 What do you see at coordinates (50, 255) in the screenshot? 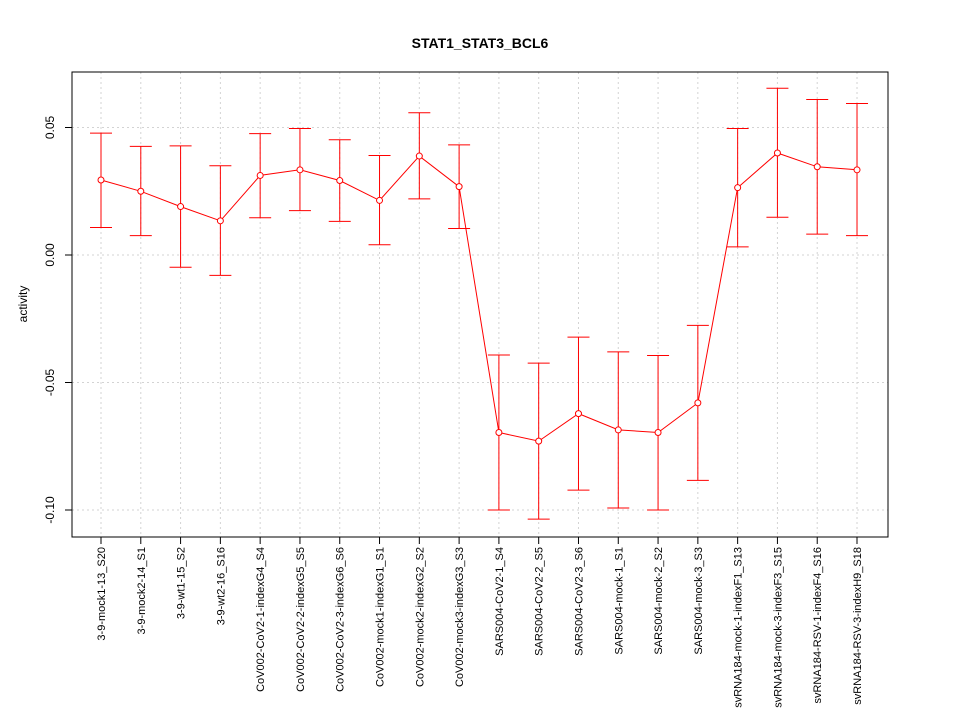
I see `y-tick-label: 0.00` at bounding box center [50, 255].